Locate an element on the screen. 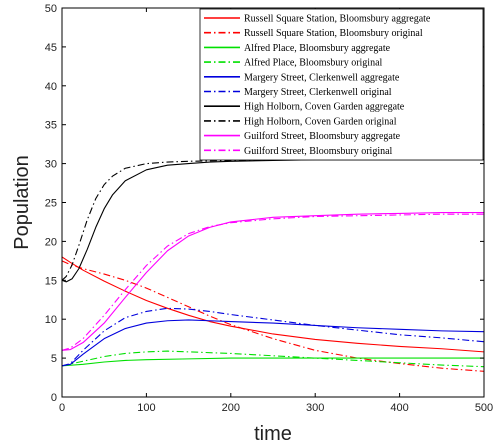 Image resolution: width=494 pixels, height=448 pixels. x-tick-label: 400 is located at coordinates (399, 408).